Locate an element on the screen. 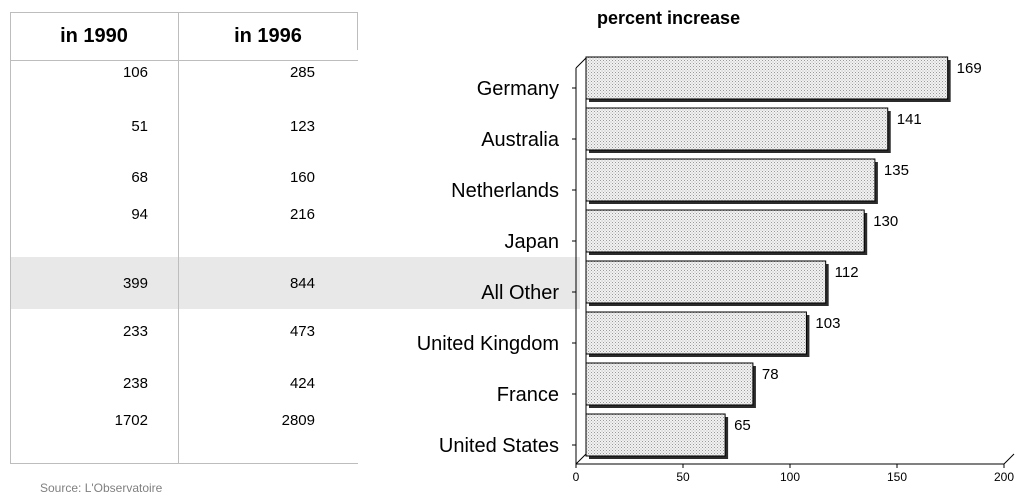  table-row: 238 424 is located at coordinates (184, 386).